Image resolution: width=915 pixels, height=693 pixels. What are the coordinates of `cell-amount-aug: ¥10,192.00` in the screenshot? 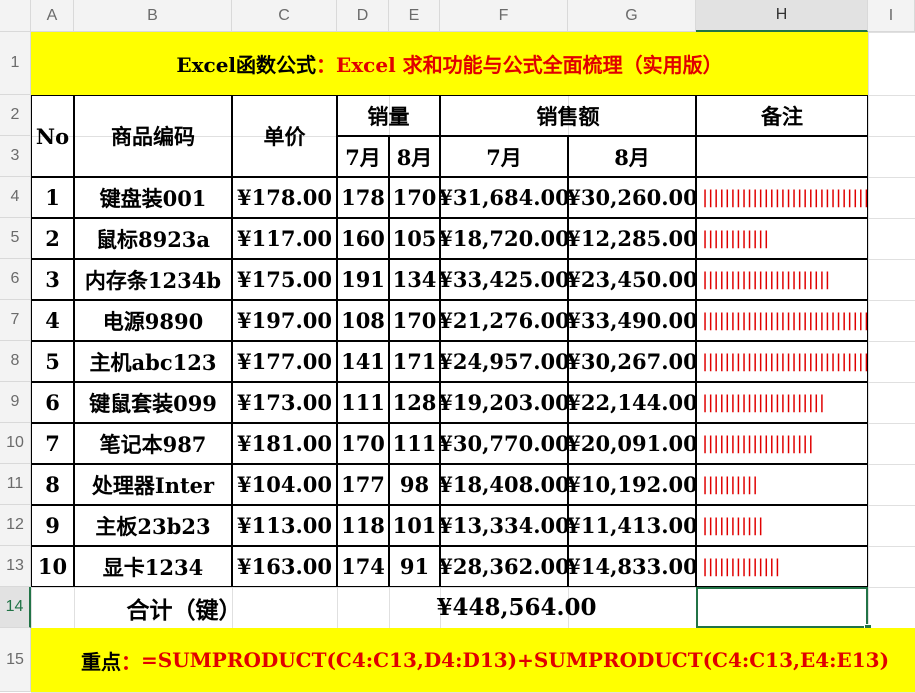 It's located at (632, 484).